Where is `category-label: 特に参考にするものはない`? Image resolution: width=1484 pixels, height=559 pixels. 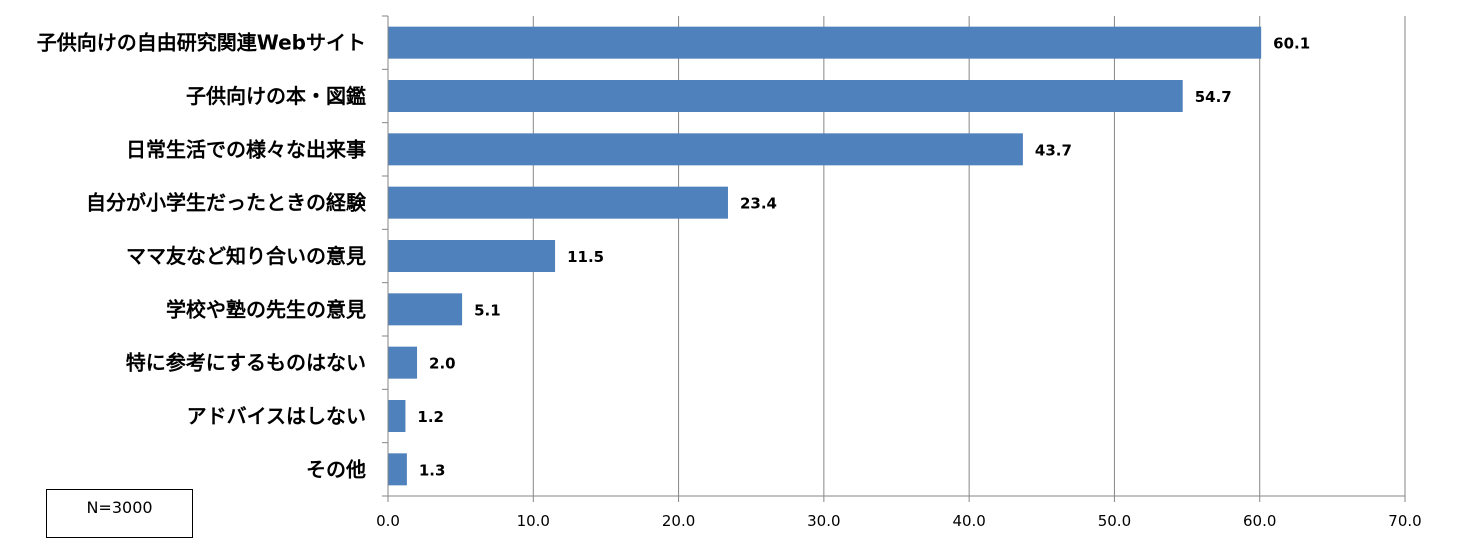
category-label: 特に参考にするものはない is located at coordinates (246, 363).